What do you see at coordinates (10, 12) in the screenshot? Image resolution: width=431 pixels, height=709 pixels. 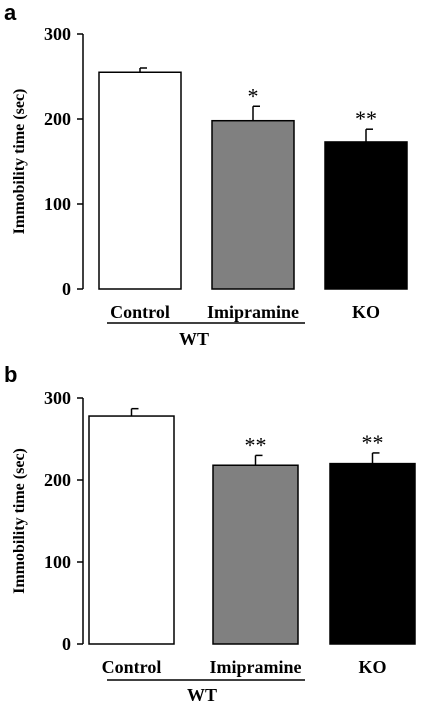 I see `panel-a-letter: a` at bounding box center [10, 12].